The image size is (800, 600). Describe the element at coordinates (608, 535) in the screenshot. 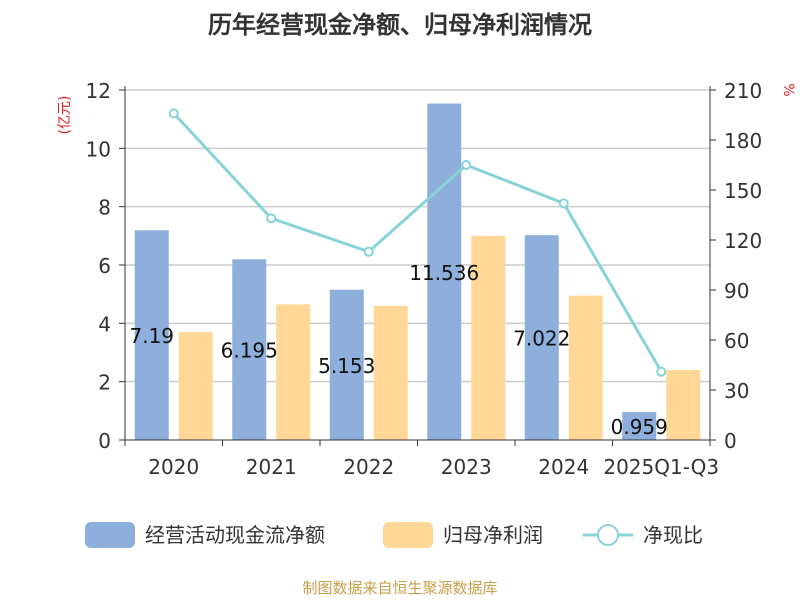

I see `legend-swatch-marker` at that location.